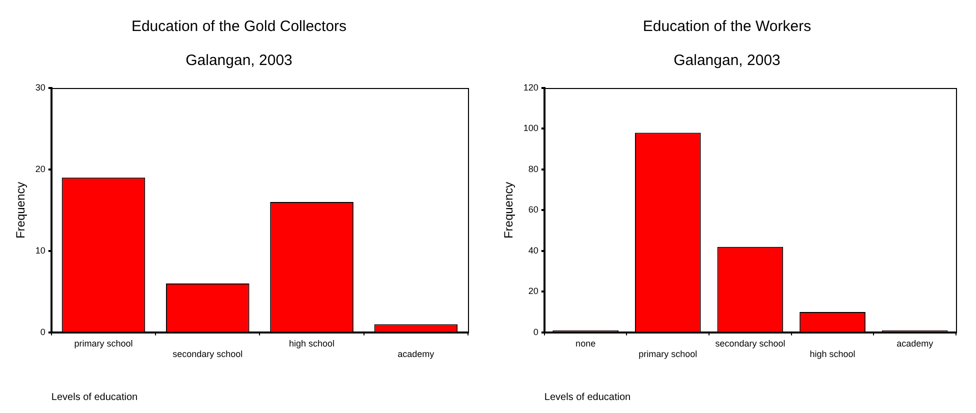  What do you see at coordinates (727, 27) in the screenshot?
I see `chart-title: Education of the Workers` at bounding box center [727, 27].